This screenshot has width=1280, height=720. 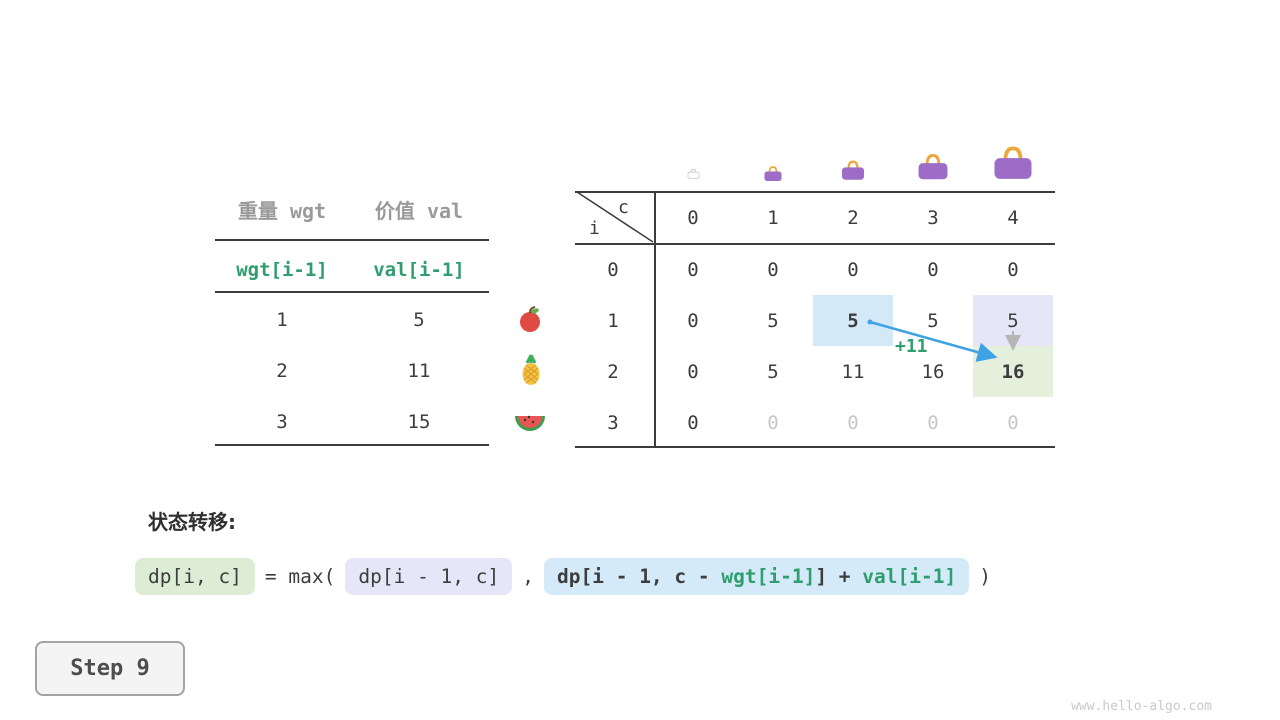 What do you see at coordinates (429, 576) in the screenshot?
I see `formula-arg-skip: dp[i - 1, c]` at bounding box center [429, 576].